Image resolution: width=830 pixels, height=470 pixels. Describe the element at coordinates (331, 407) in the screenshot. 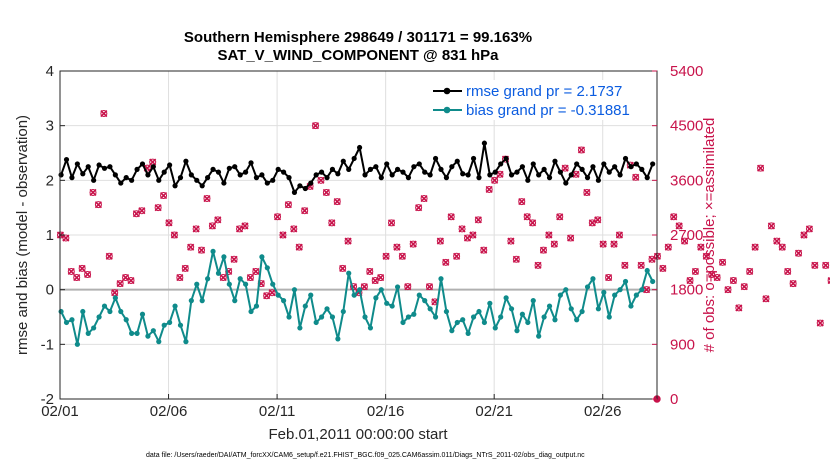

I see `x-axis-ticks: 02/01 02/06 02/11 02/16 02/21 02/26` at that location.